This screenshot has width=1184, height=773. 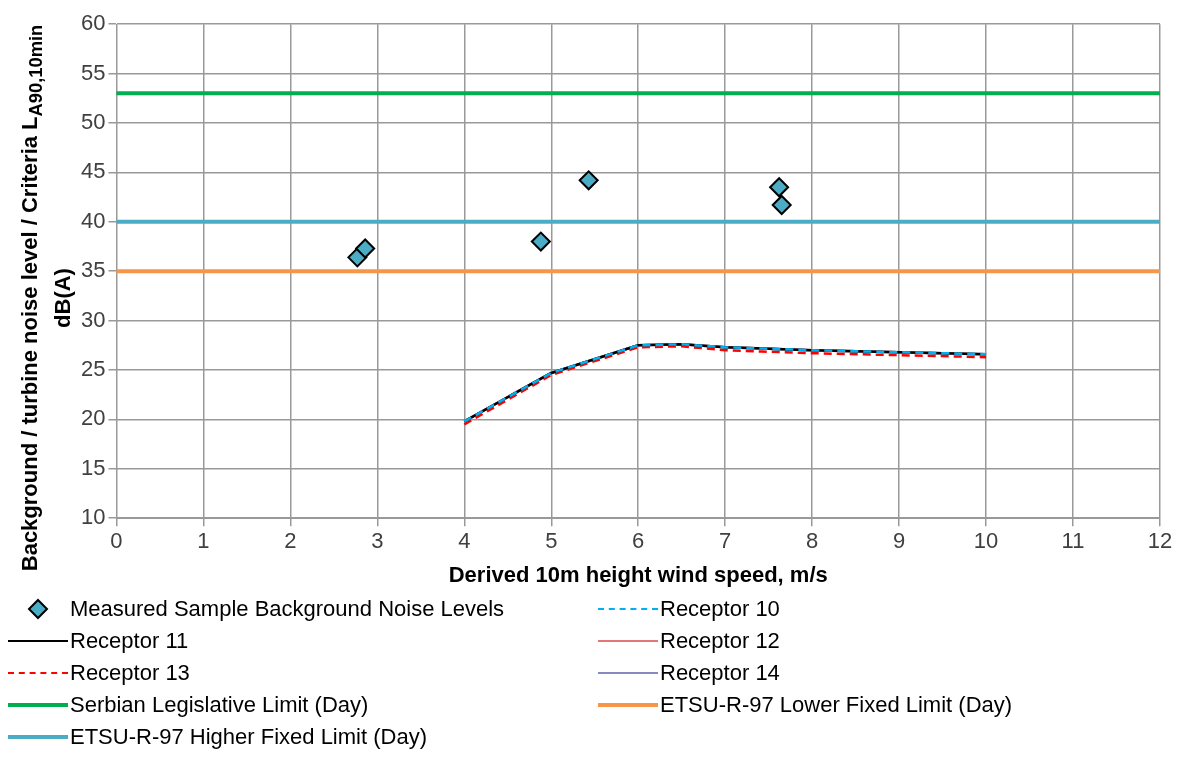 I want to click on legend-label: Measured Sample Background Noise Levels, so click(x=287, y=609).